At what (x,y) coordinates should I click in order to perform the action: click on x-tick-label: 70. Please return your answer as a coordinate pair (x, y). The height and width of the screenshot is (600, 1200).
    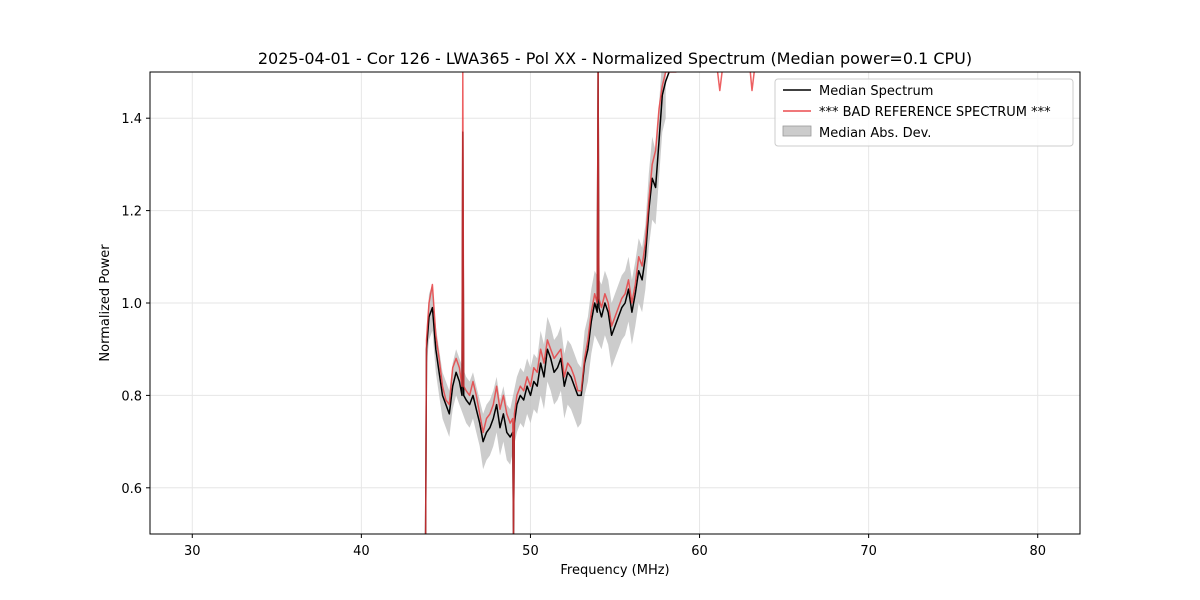
    Looking at the image, I should click on (868, 551).